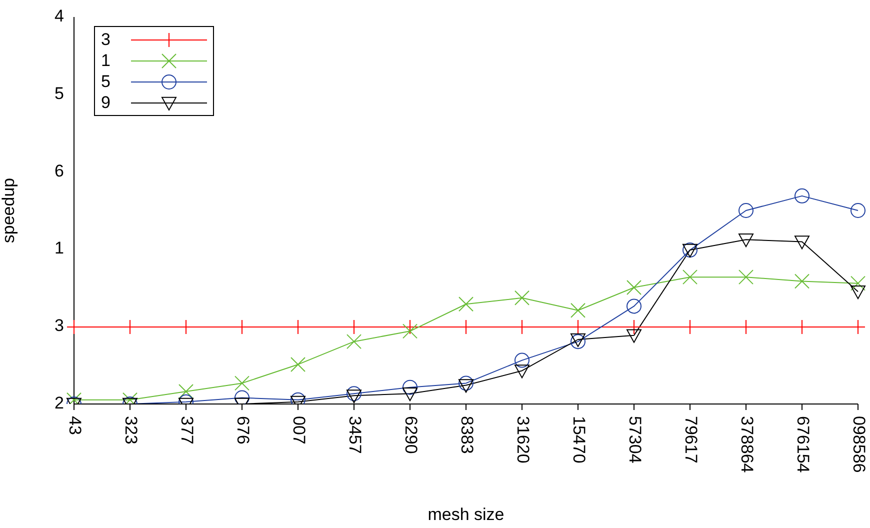 Image resolution: width=870 pixels, height=528 pixels. What do you see at coordinates (59, 170) in the screenshot?
I see `text: 6` at bounding box center [59, 170].